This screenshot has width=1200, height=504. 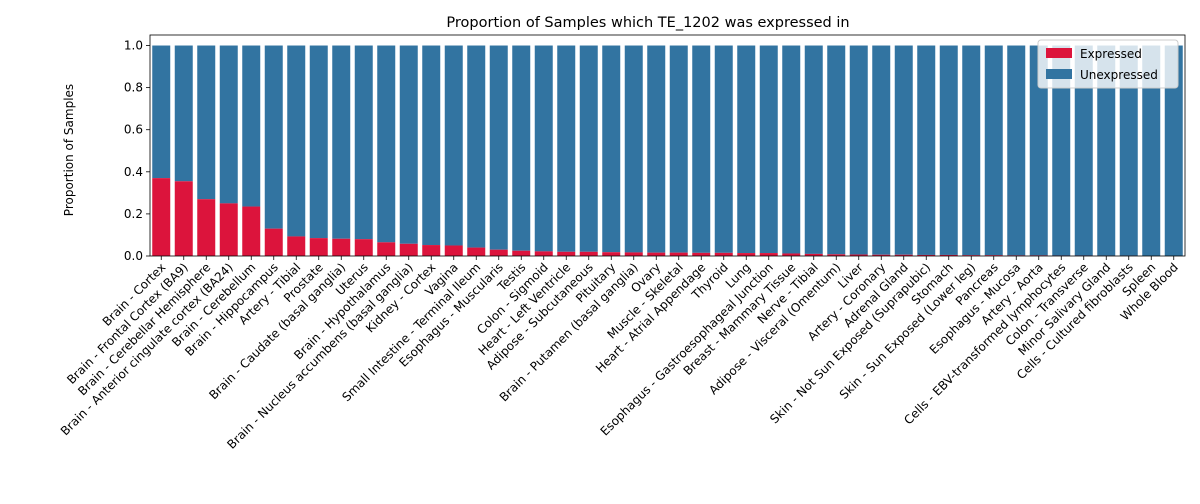 I want to click on y-tick-label: 1.0, so click(x=133, y=46).